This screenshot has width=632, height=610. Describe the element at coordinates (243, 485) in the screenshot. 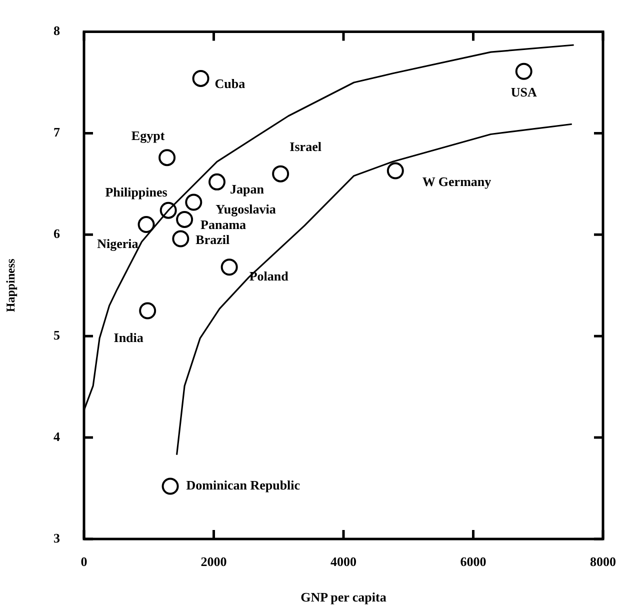

I see `annotation: Dominican Republic` at that location.